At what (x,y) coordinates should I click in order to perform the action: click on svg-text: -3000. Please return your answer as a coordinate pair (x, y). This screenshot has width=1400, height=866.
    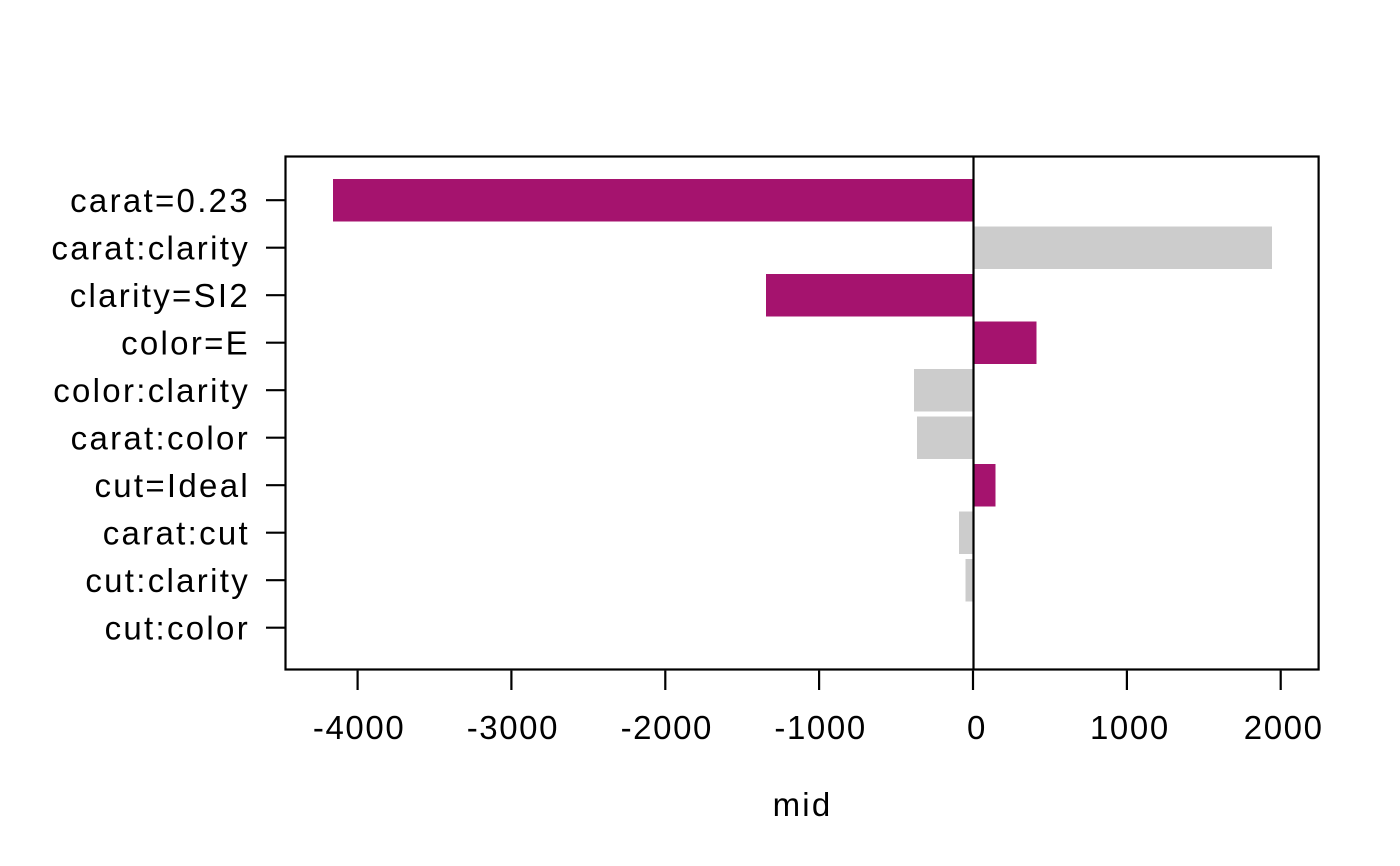
    Looking at the image, I should click on (513, 727).